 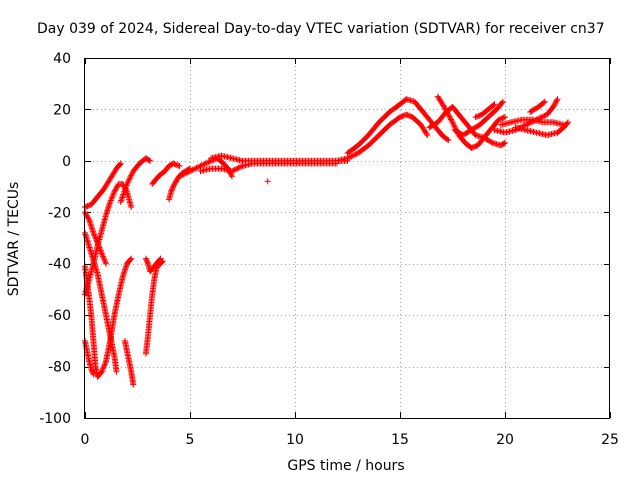 I want to click on y-tick-label: 20, so click(x=62, y=110).